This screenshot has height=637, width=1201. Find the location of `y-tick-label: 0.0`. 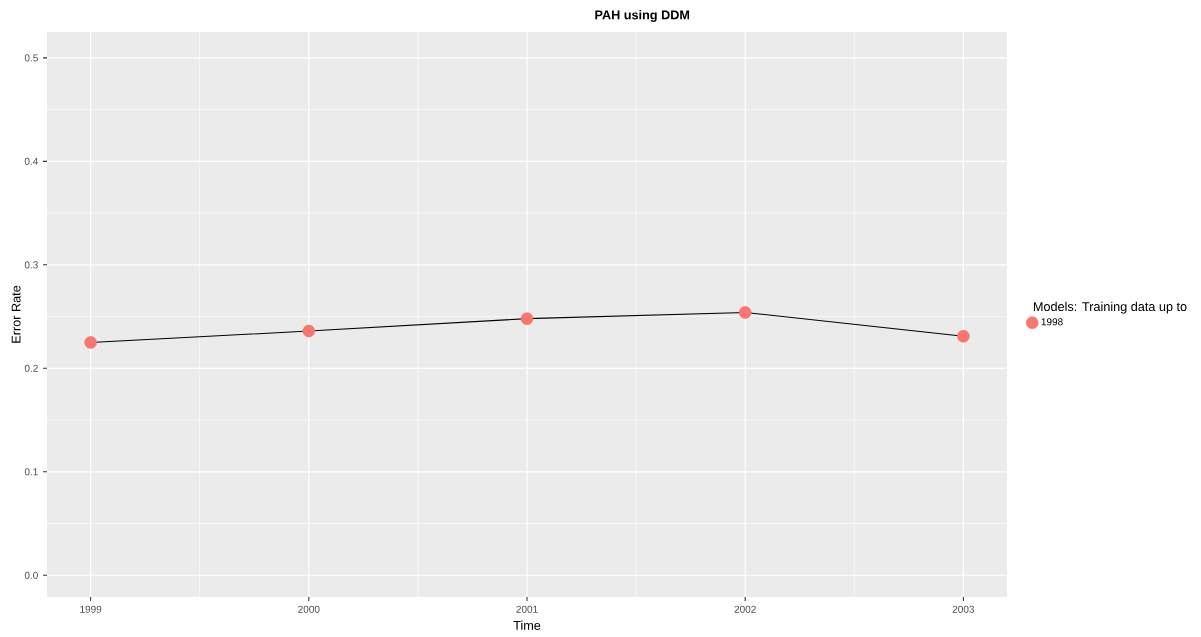

y-tick-label: 0.0 is located at coordinates (31, 575).